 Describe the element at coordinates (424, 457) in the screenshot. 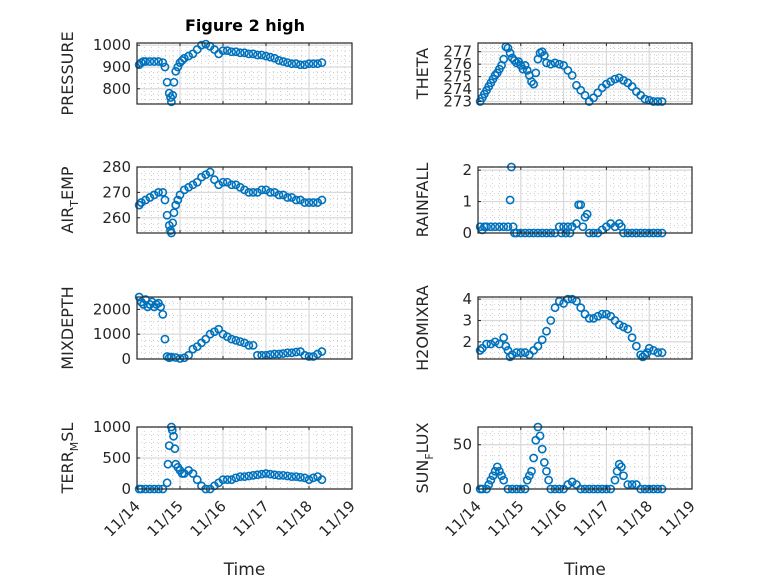

I see `y-axis-label: SUNFLUX` at that location.